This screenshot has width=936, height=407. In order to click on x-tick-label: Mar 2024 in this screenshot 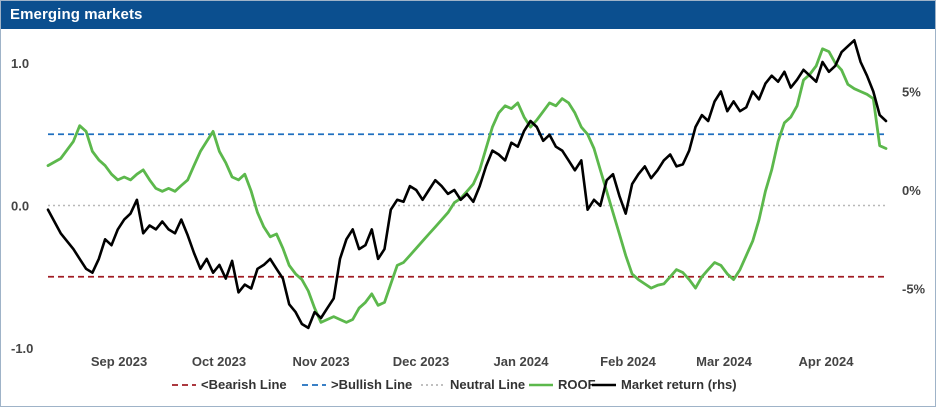, I will do `click(724, 361)`.